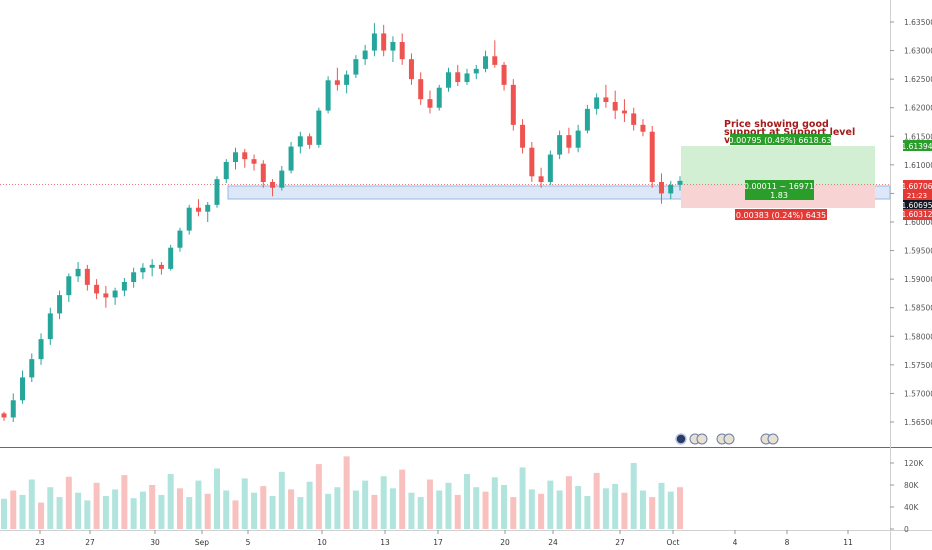 The height and width of the screenshot is (550, 932). I want to click on event-icons, so click(727, 439).